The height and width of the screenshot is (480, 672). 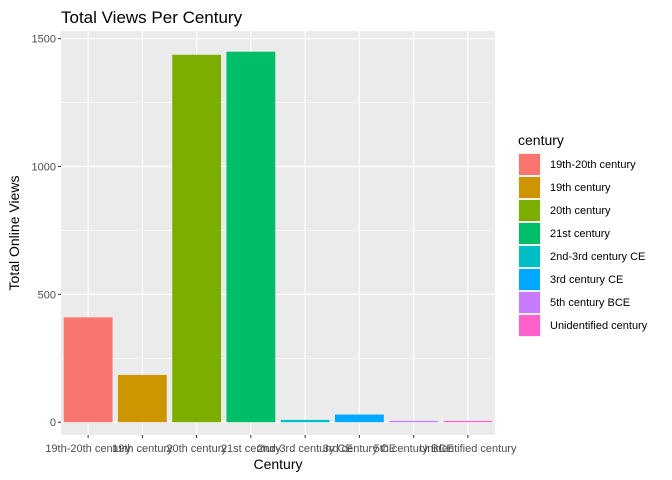 I want to click on x-tick-label: 19th century, so click(x=142, y=449).